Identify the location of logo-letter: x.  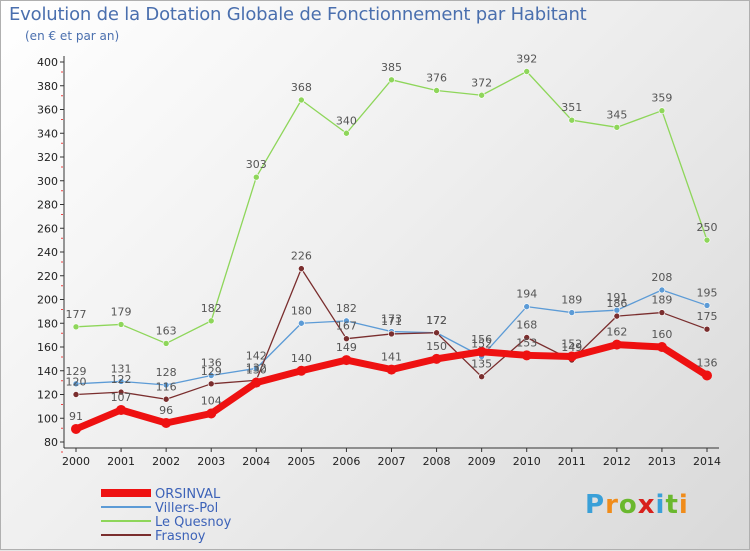
(646, 505).